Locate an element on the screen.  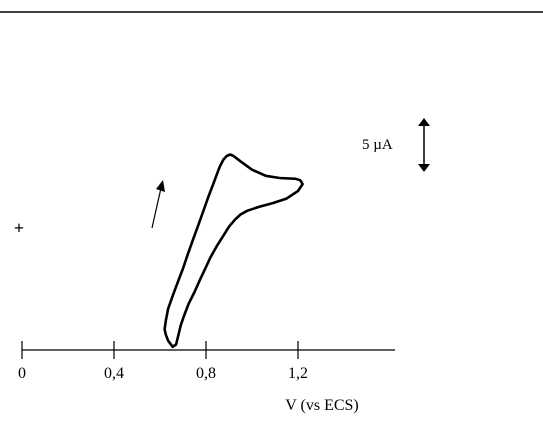
x-axis-label: V (vs ECS) is located at coordinates (322, 405).